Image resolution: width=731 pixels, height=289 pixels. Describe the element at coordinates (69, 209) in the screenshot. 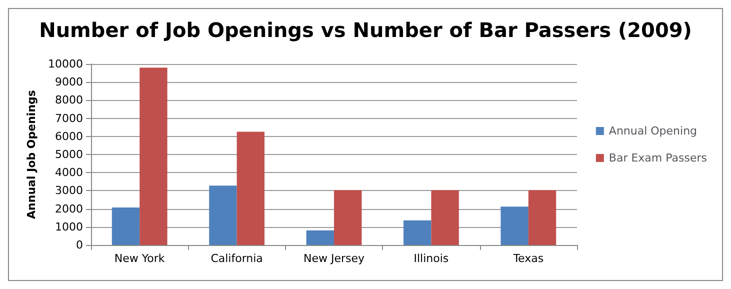

I see `y-tick-label: 2000` at that location.